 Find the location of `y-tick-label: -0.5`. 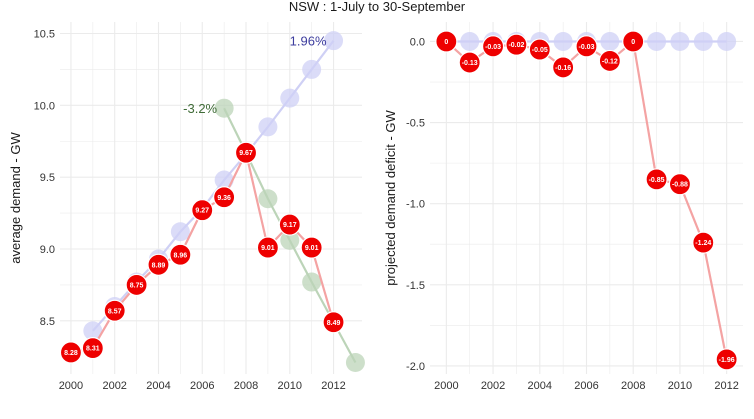

y-tick-label: -0.5 is located at coordinates (415, 124).